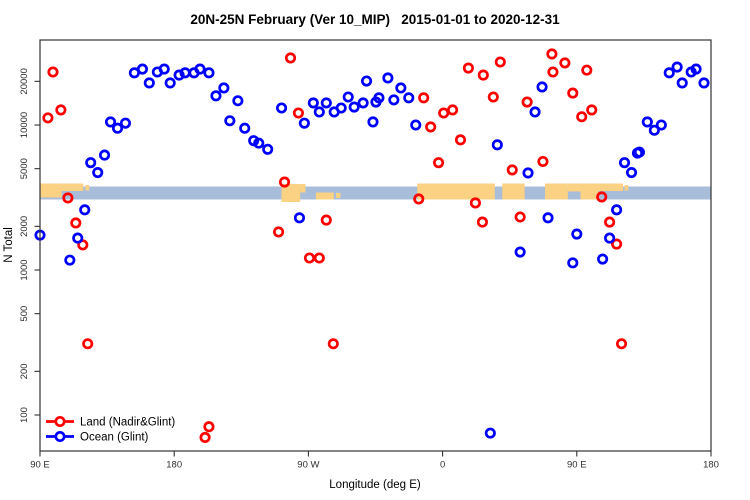  What do you see at coordinates (375, 485) in the screenshot?
I see `x-axis-title: Longitude (deg E)` at bounding box center [375, 485].